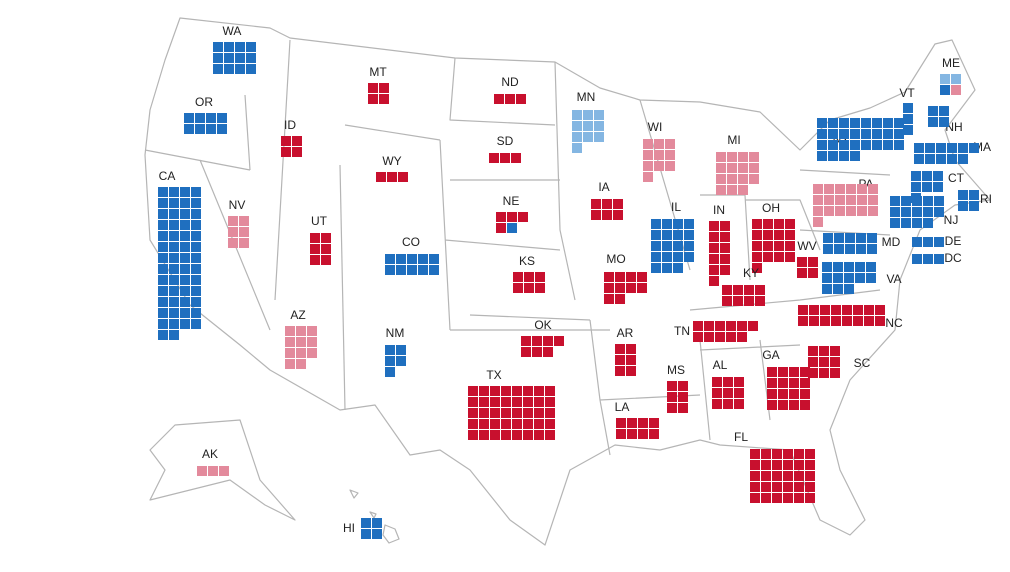 This screenshot has width=1010, height=572. What do you see at coordinates (586, 97) in the screenshot?
I see `state-label: MN` at bounding box center [586, 97].